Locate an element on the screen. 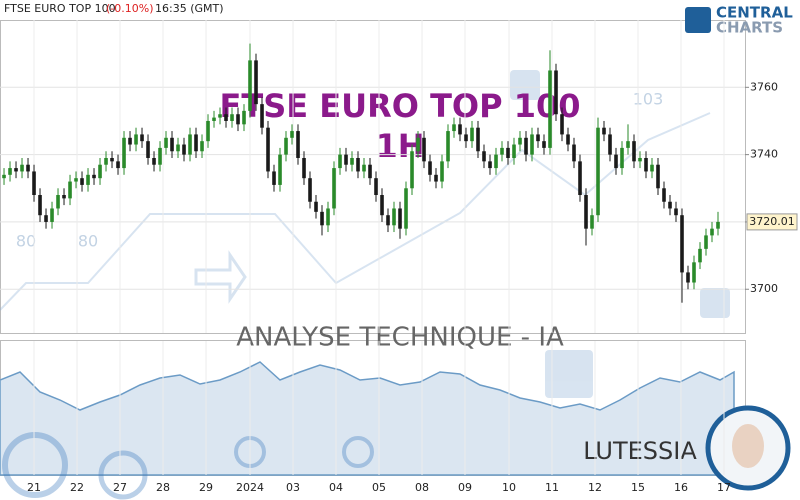 Image resolution: width=800 pixels, height=500 pixels. chart-icon is located at coordinates (715, 303).